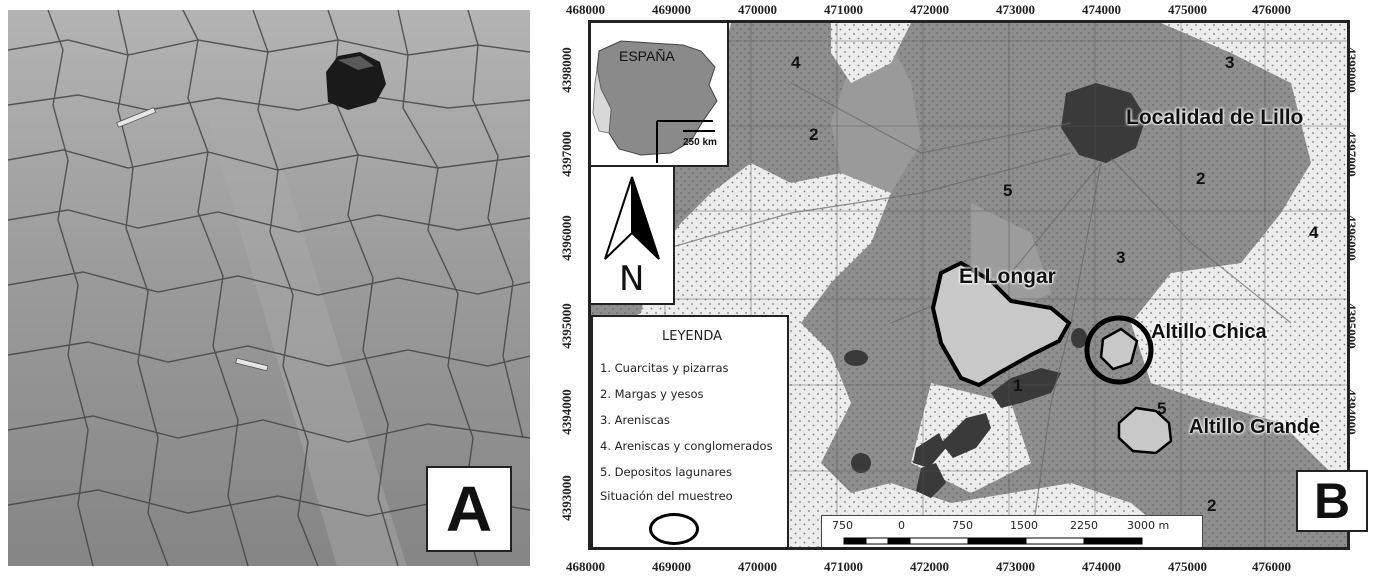 The height and width of the screenshot is (576, 1373). What do you see at coordinates (757, 9) in the screenshot?
I see `x-tick-top: 470000` at bounding box center [757, 9].